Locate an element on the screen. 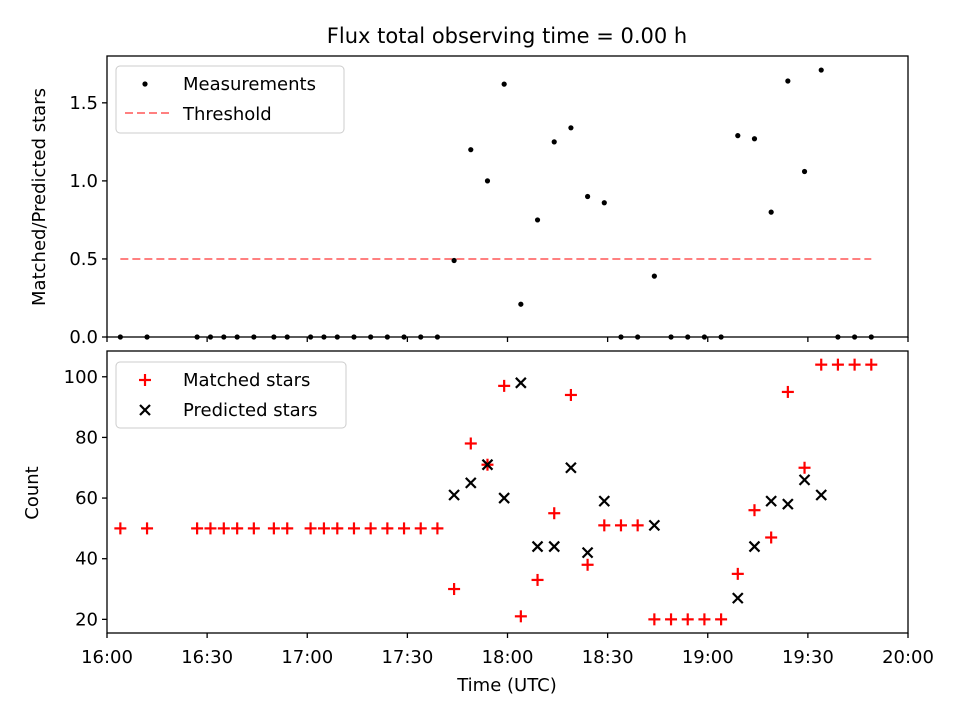  top-legend-box is located at coordinates (230, 99).